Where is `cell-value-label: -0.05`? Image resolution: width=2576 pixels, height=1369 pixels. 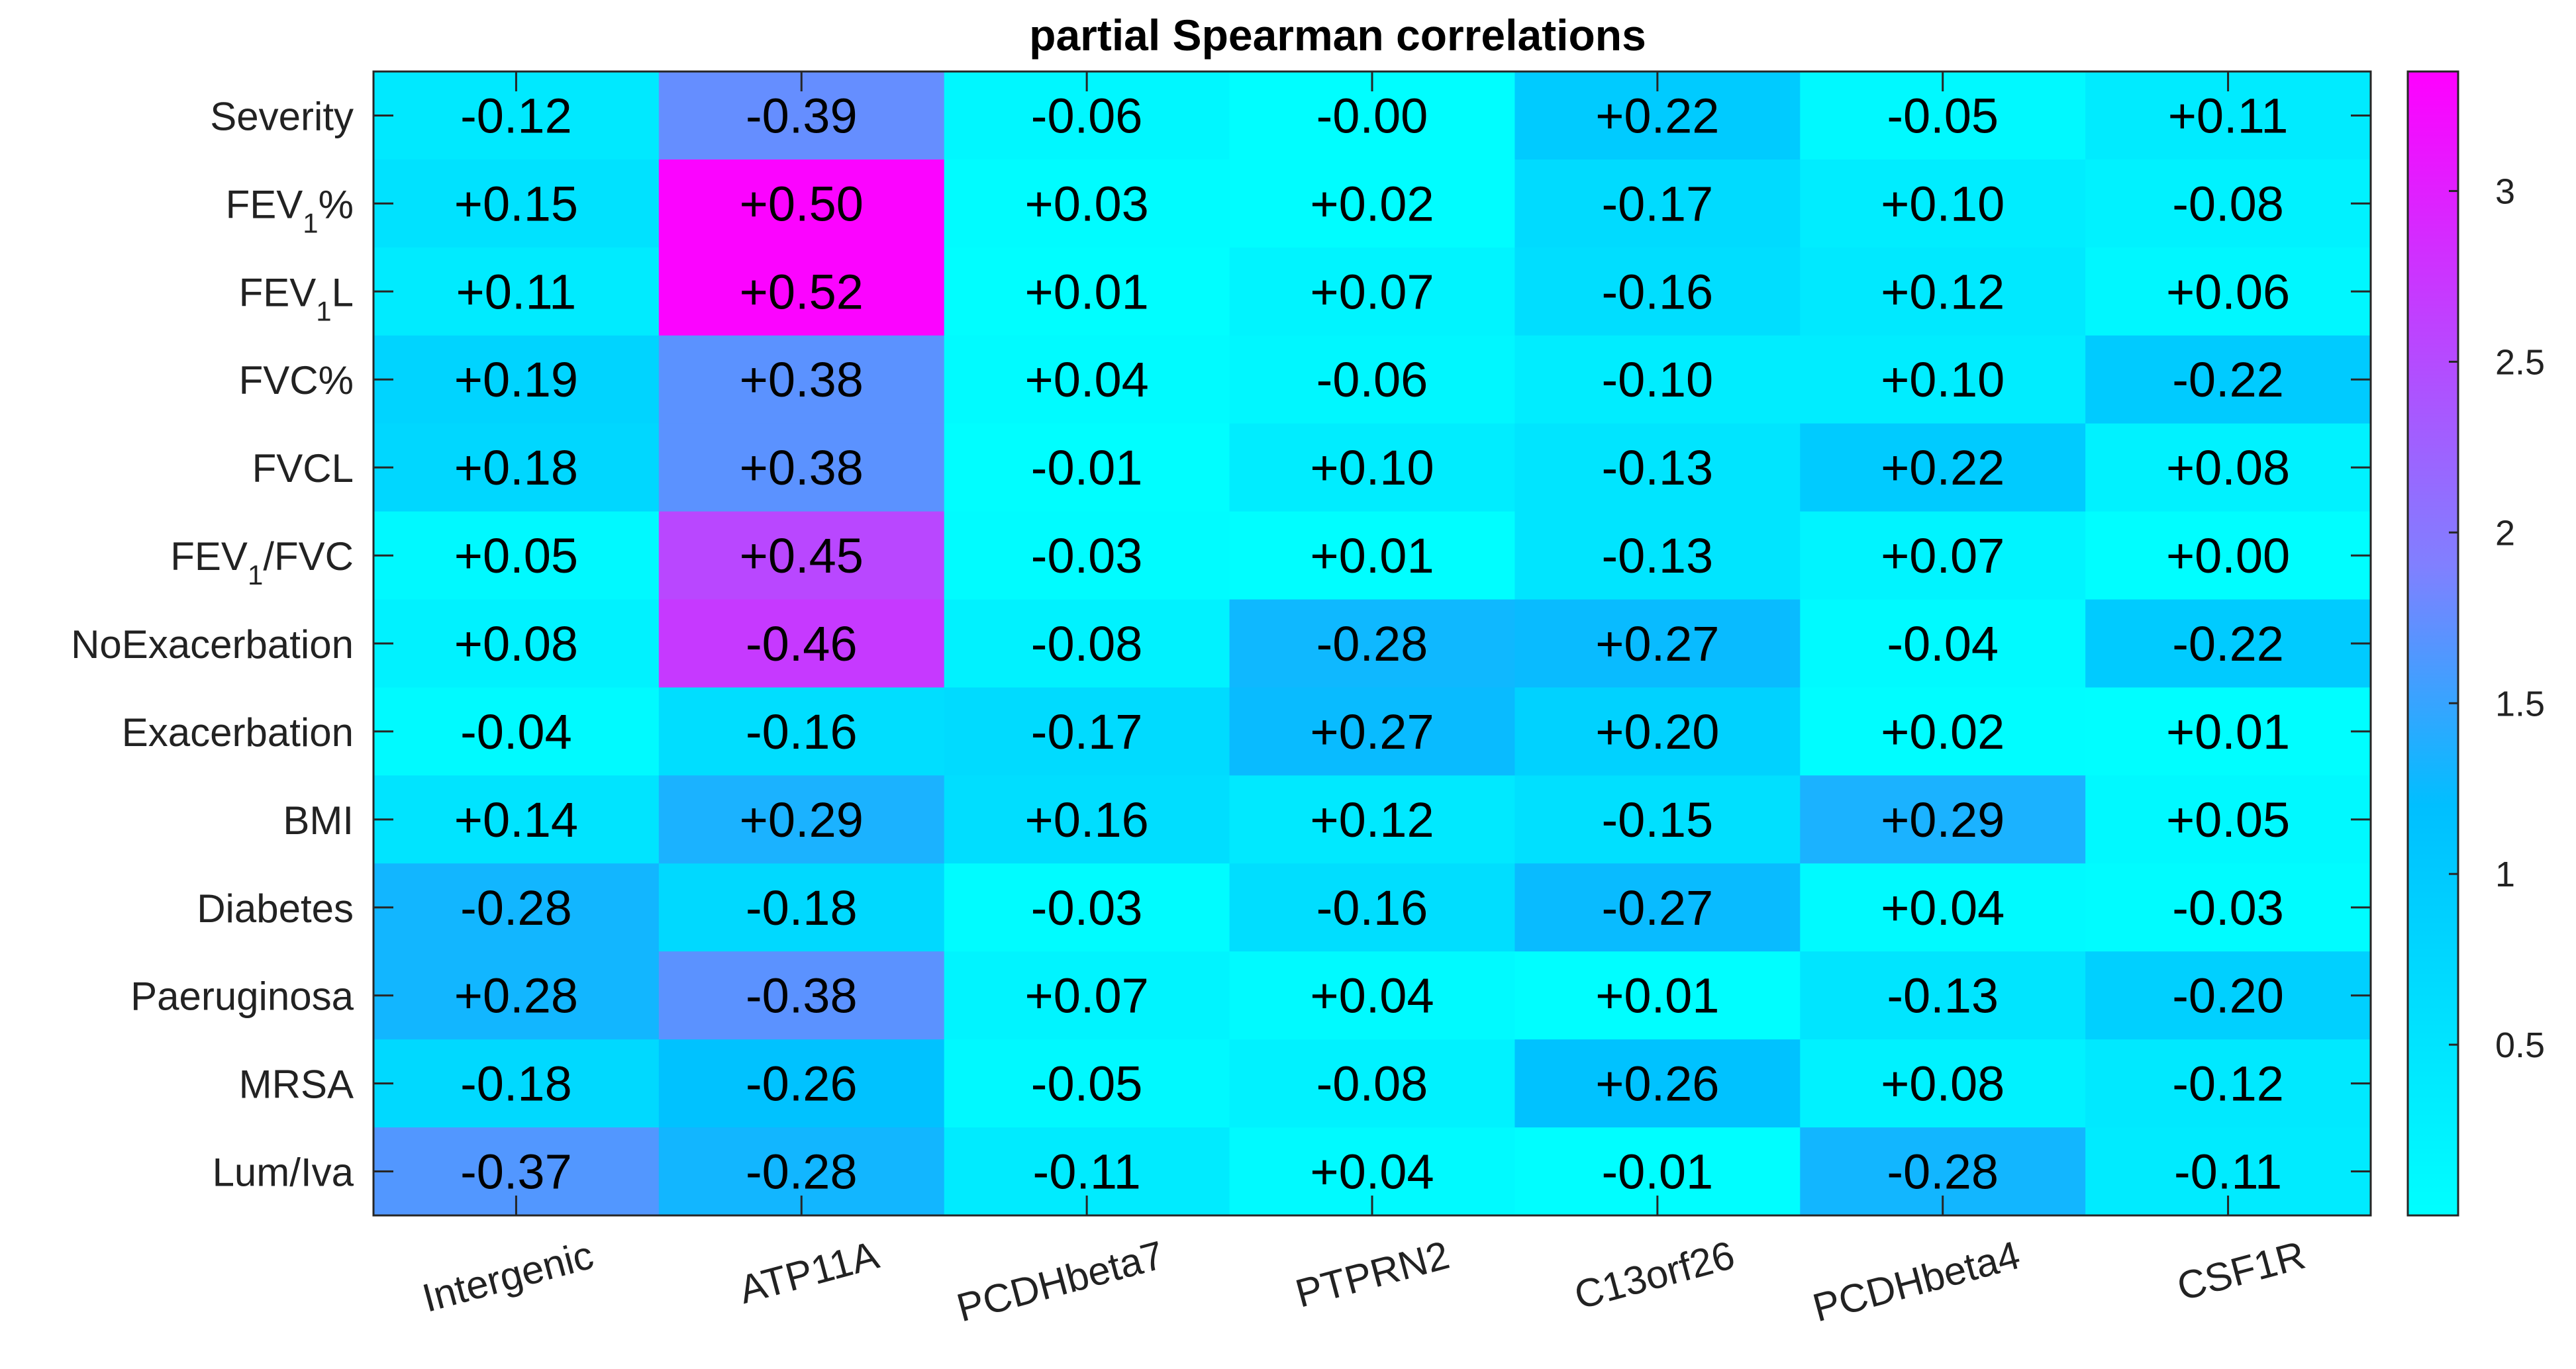
cell-value-label: -0.05 is located at coordinates (1087, 1084).